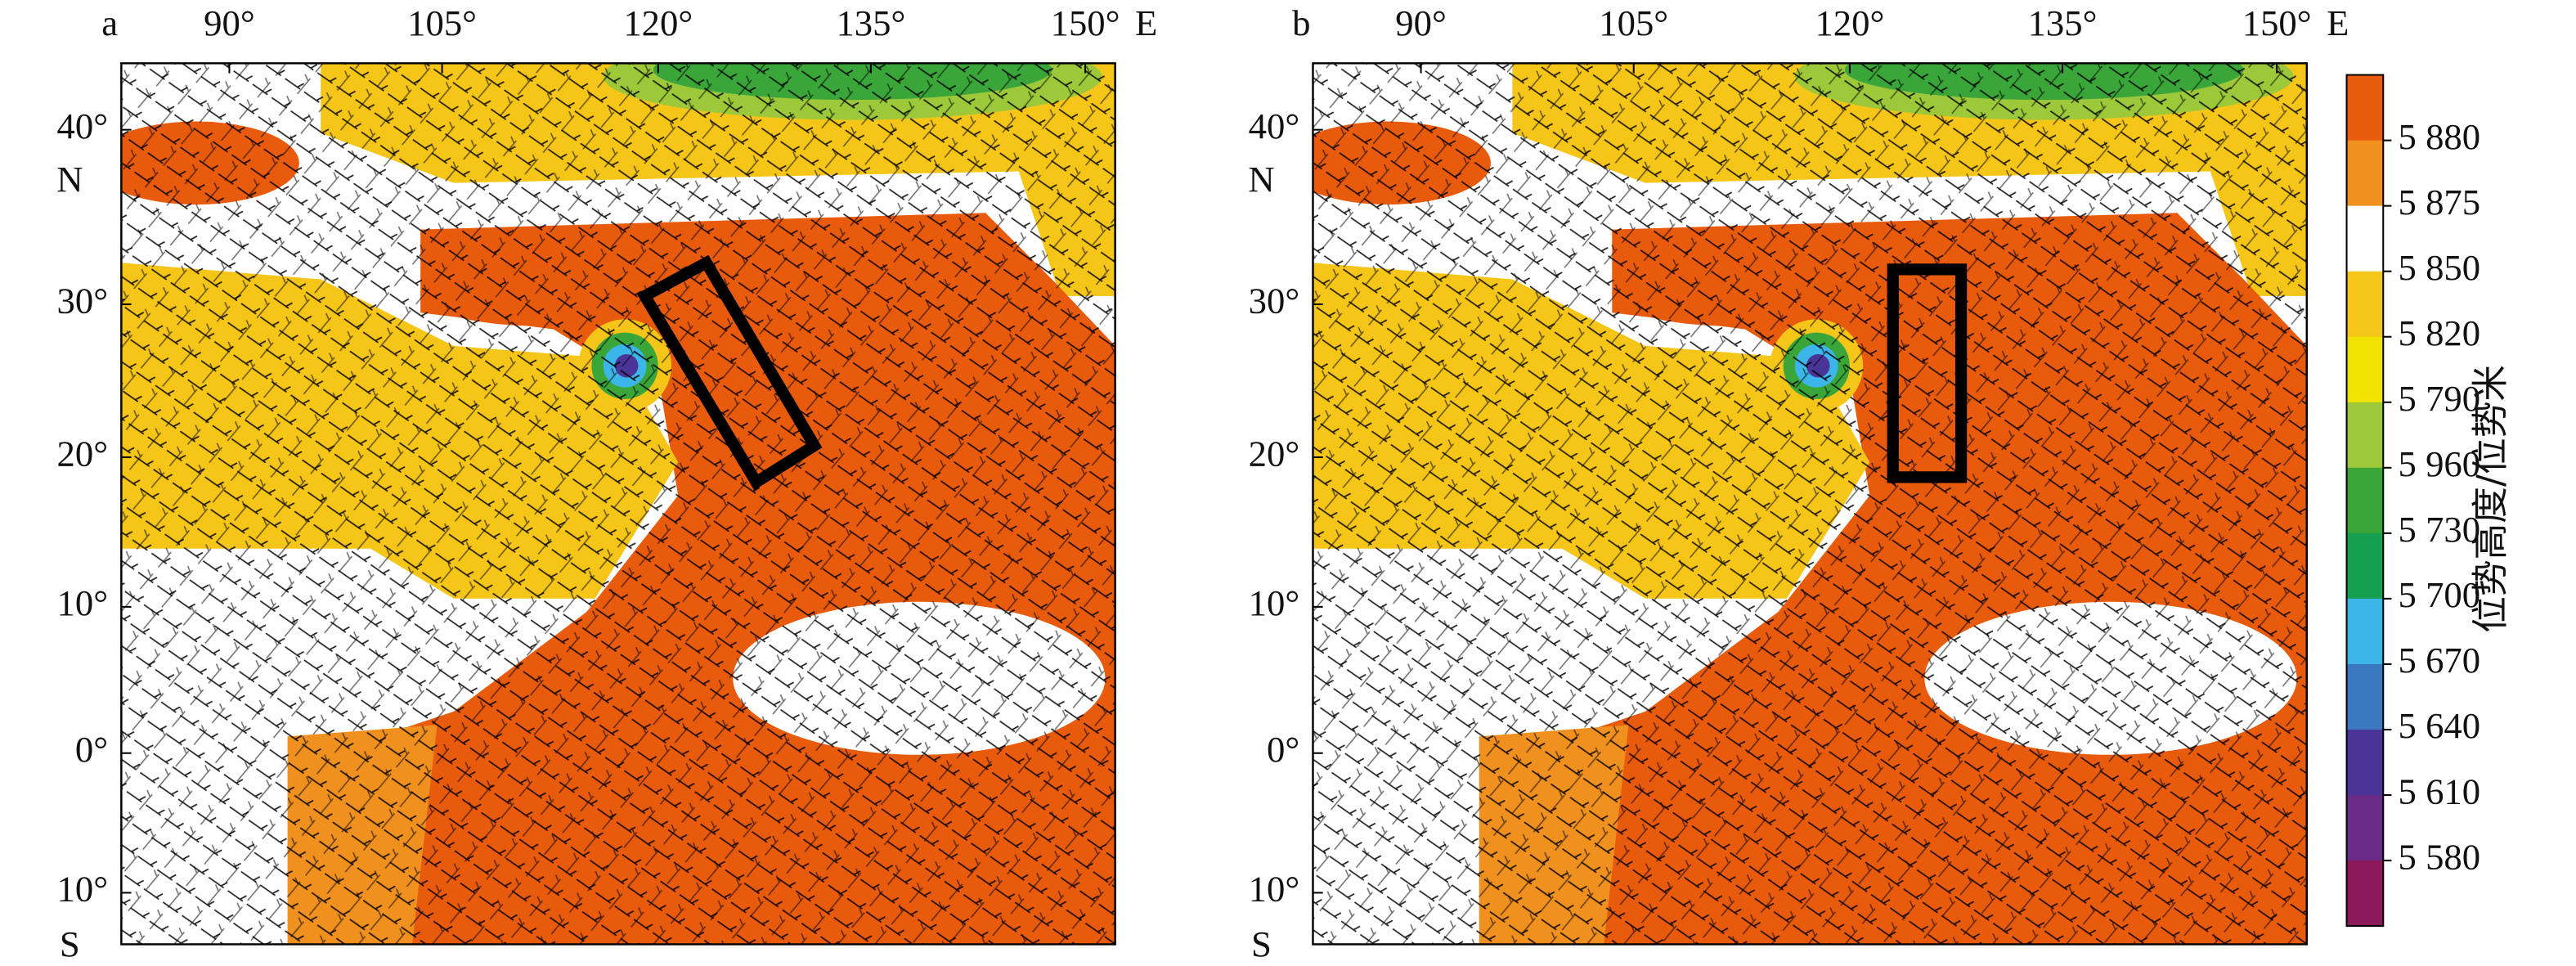  Describe the element at coordinates (2440, 726) in the screenshot. I see `colorbar-label: 5 640` at that location.